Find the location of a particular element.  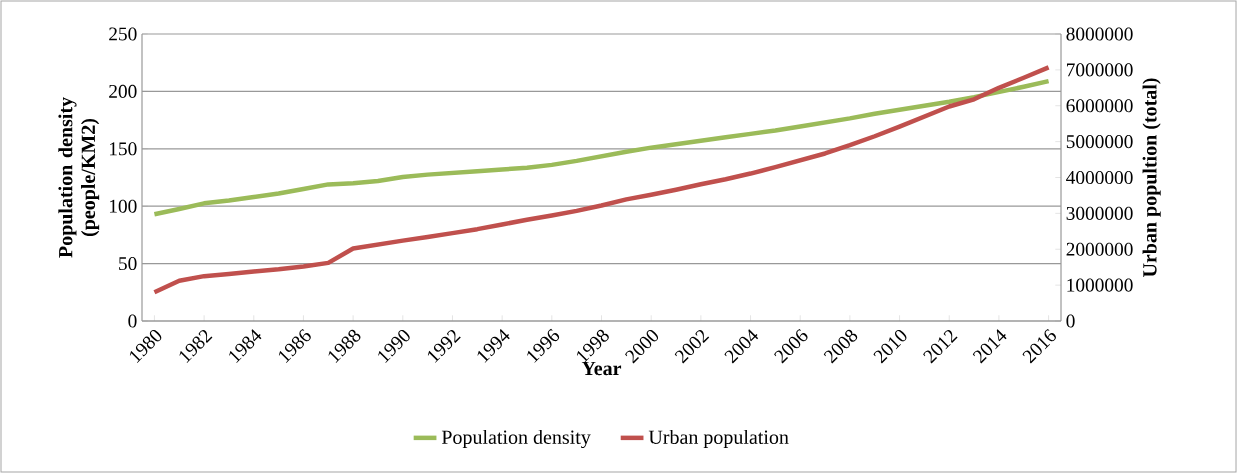

y2-tick-label: 7000000 is located at coordinates (1099, 70).